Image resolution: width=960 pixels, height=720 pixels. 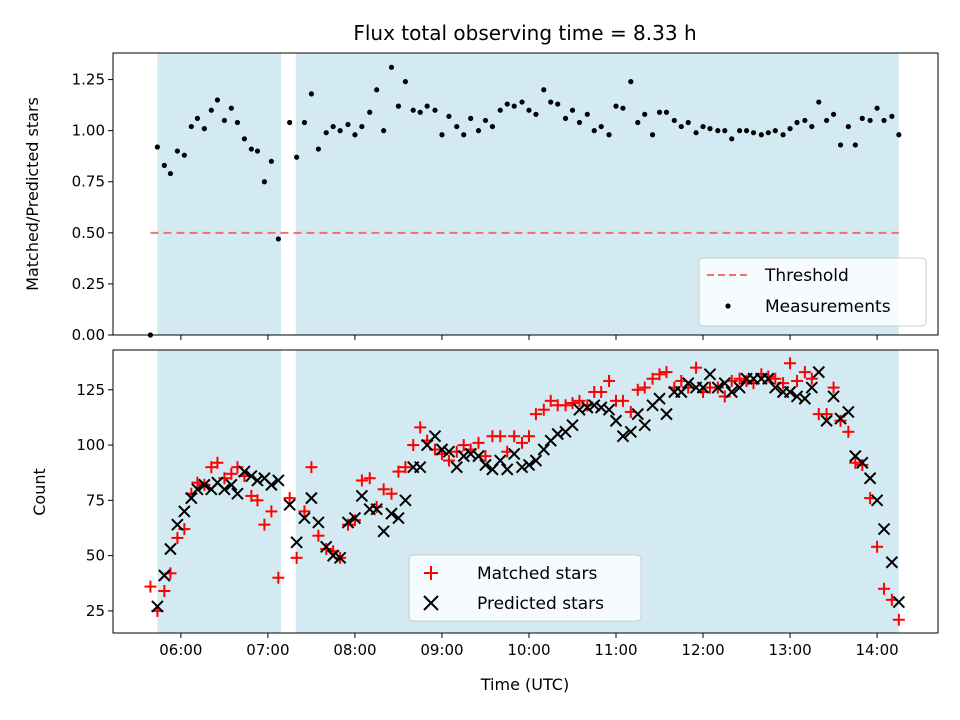 What do you see at coordinates (92, 207) in the screenshot?
I see `top-y-axis: 0.00 0.25 0.50 0.75 1.00 1.25` at bounding box center [92, 207].